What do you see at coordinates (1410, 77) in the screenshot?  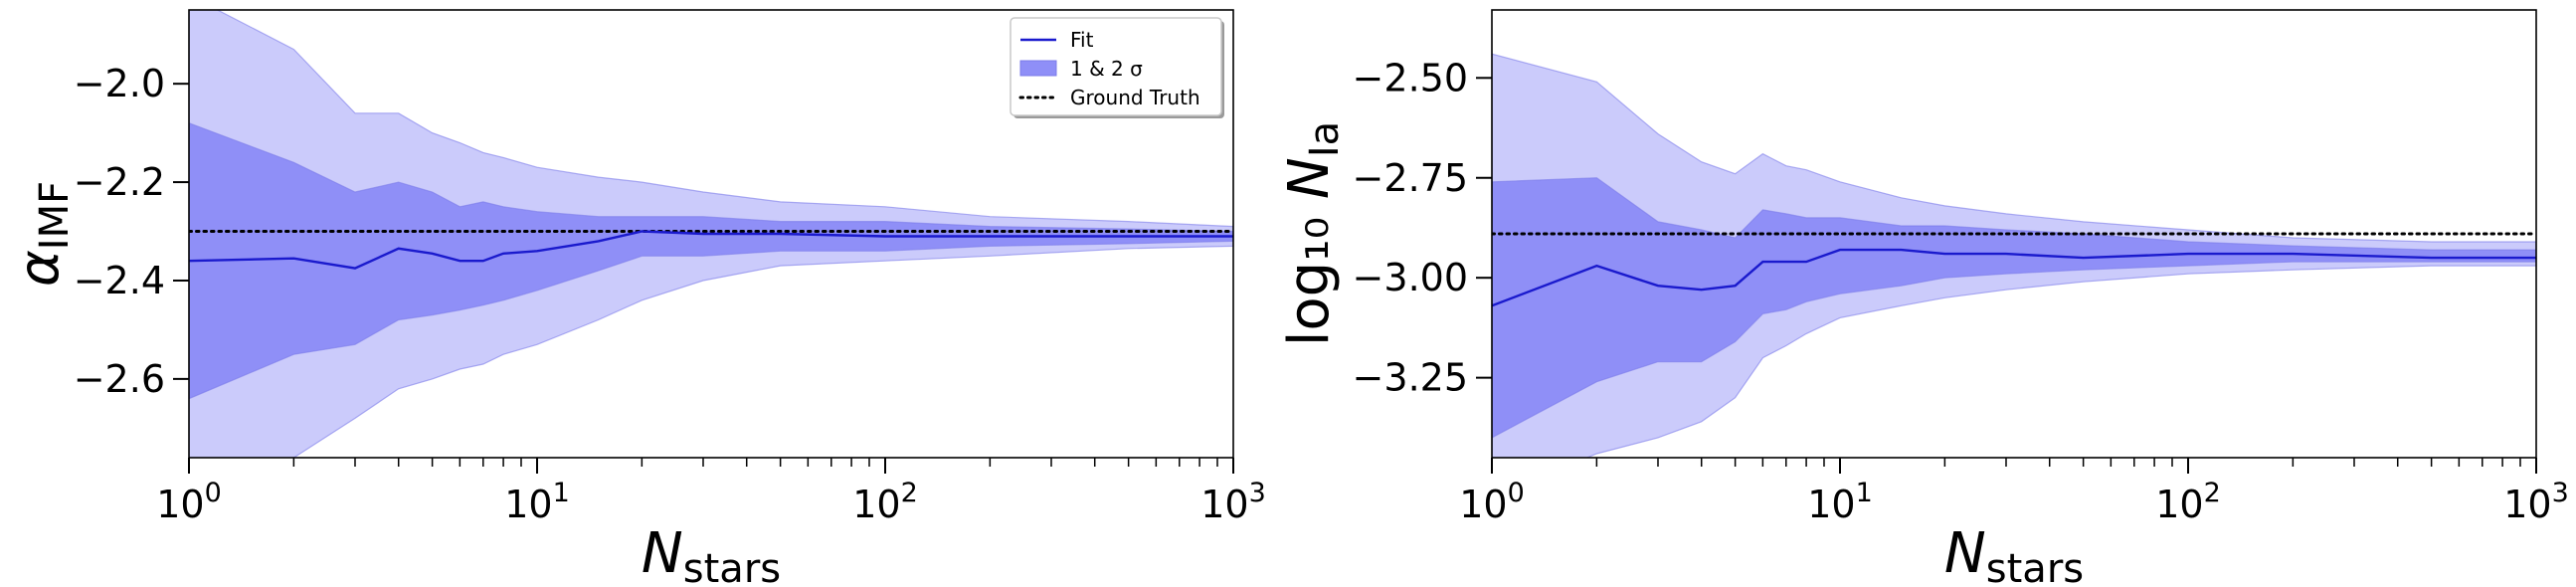 I see `y-tick-label: −2.50` at bounding box center [1410, 77].